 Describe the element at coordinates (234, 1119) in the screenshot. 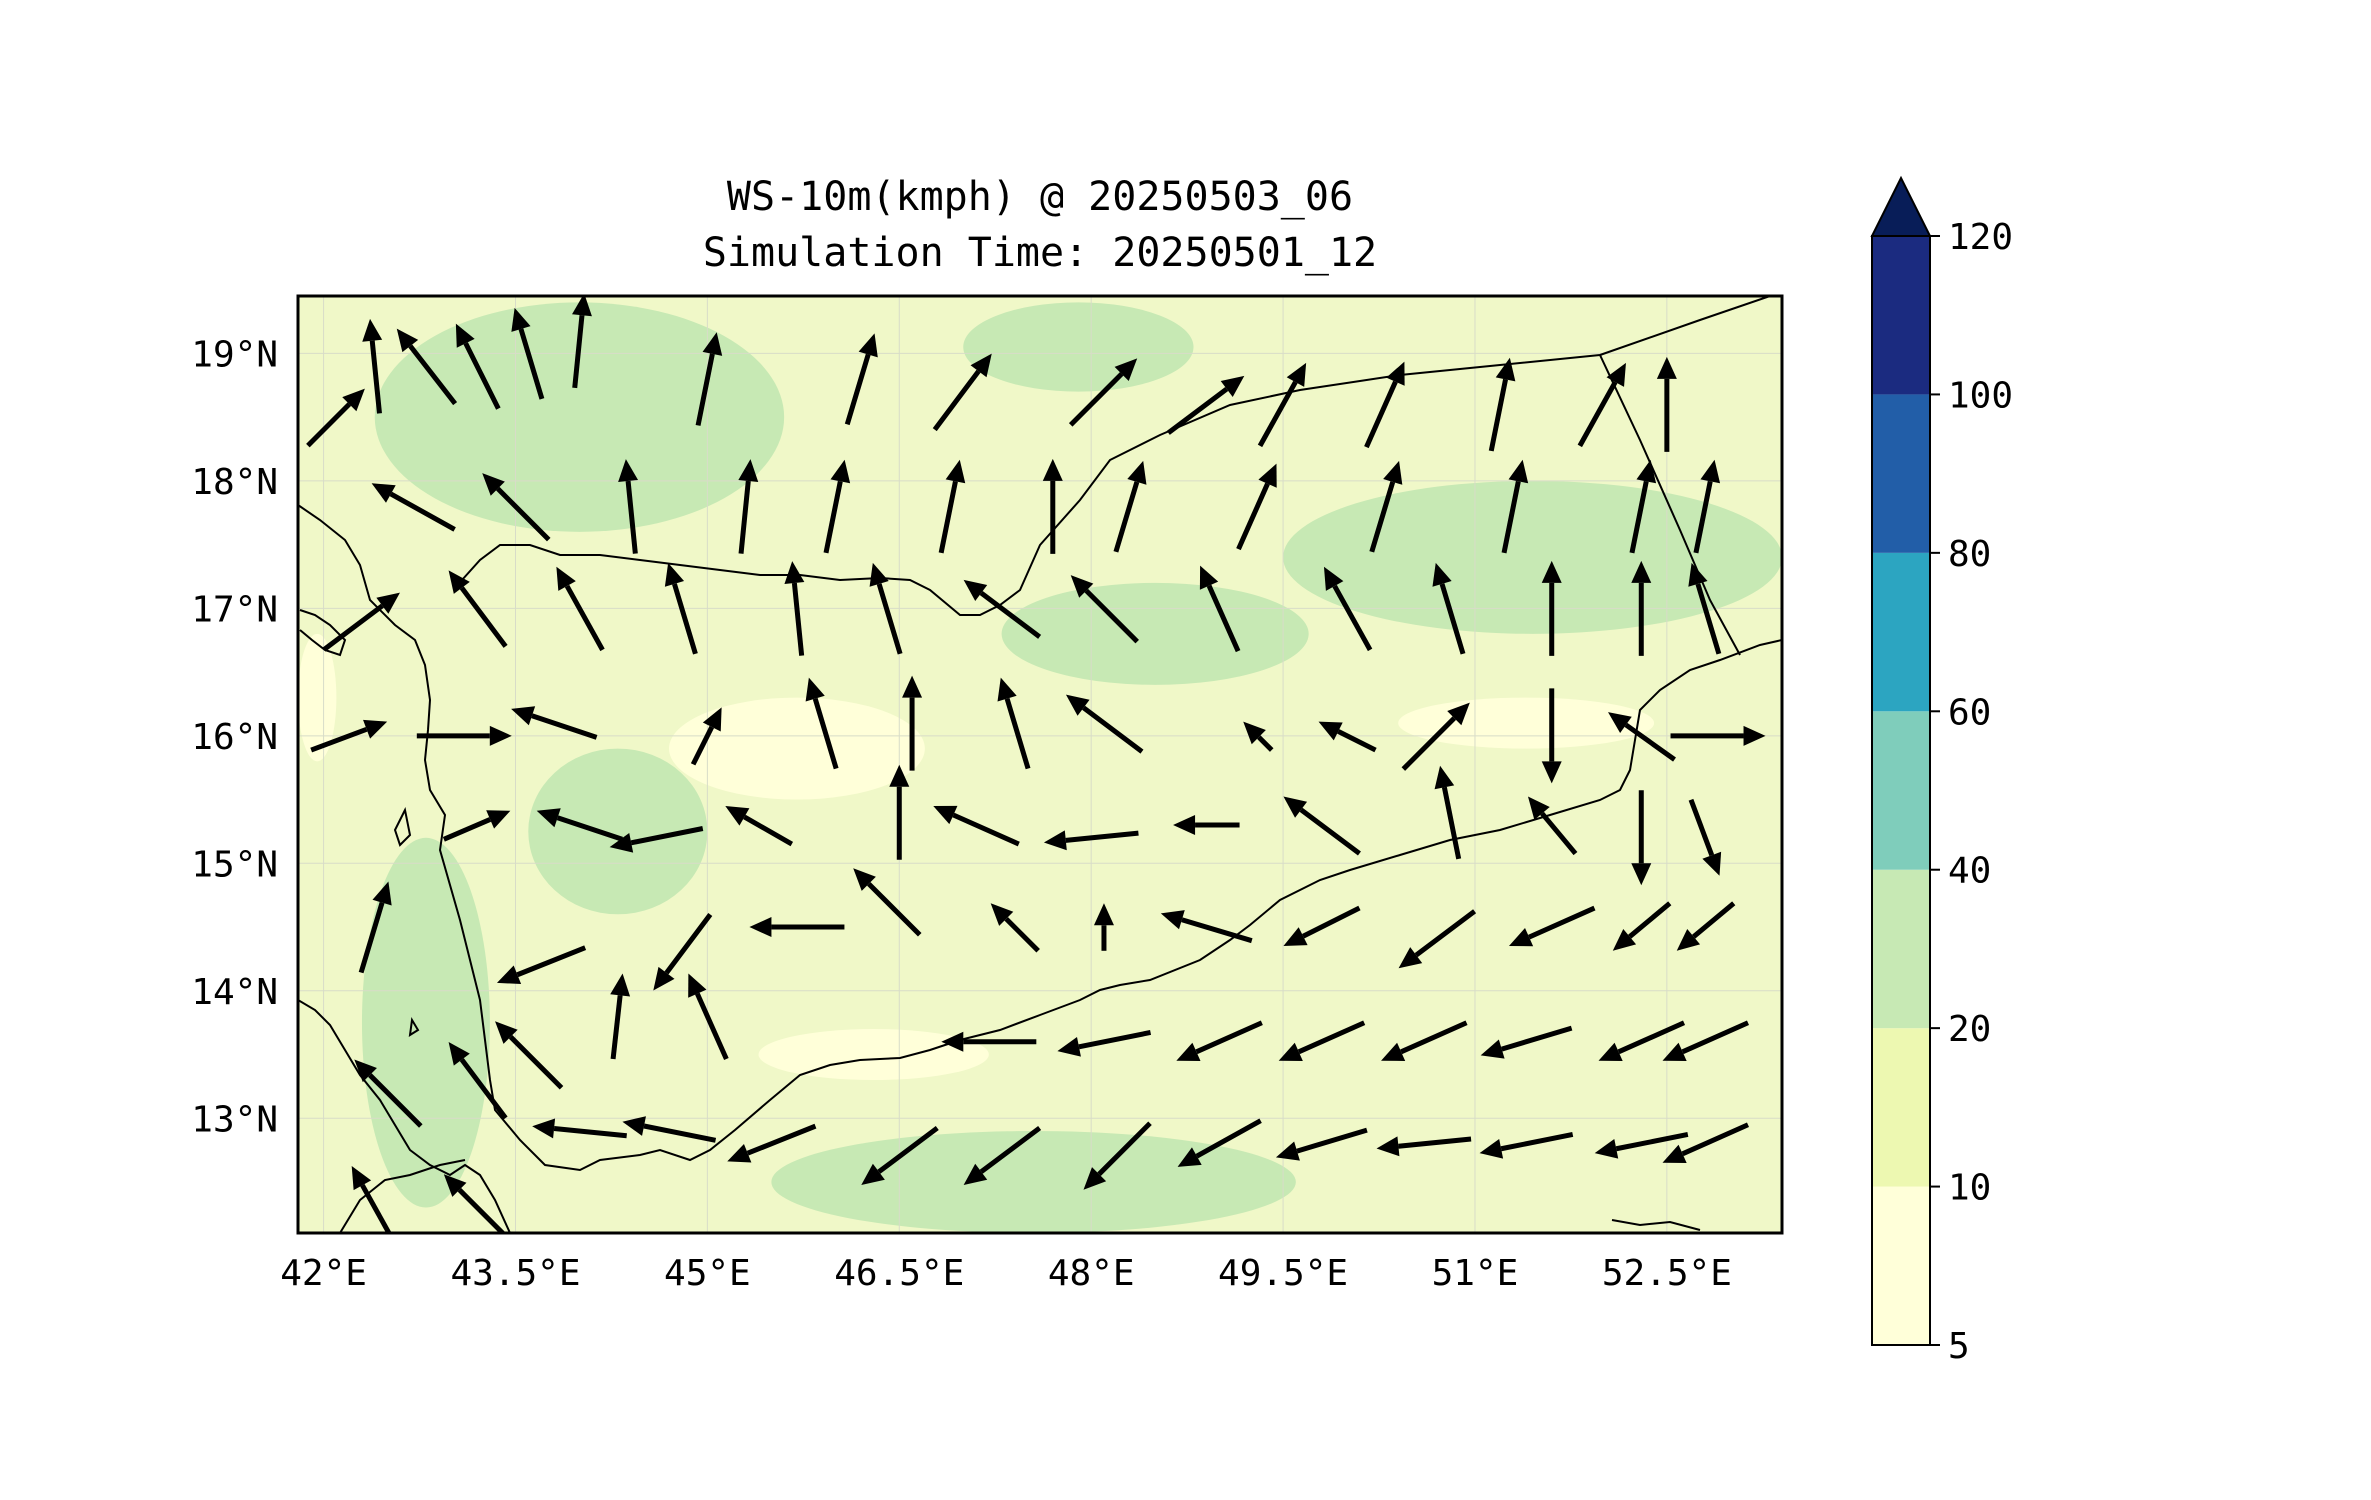

I see `latitude-tick-label: 13°N` at that location.